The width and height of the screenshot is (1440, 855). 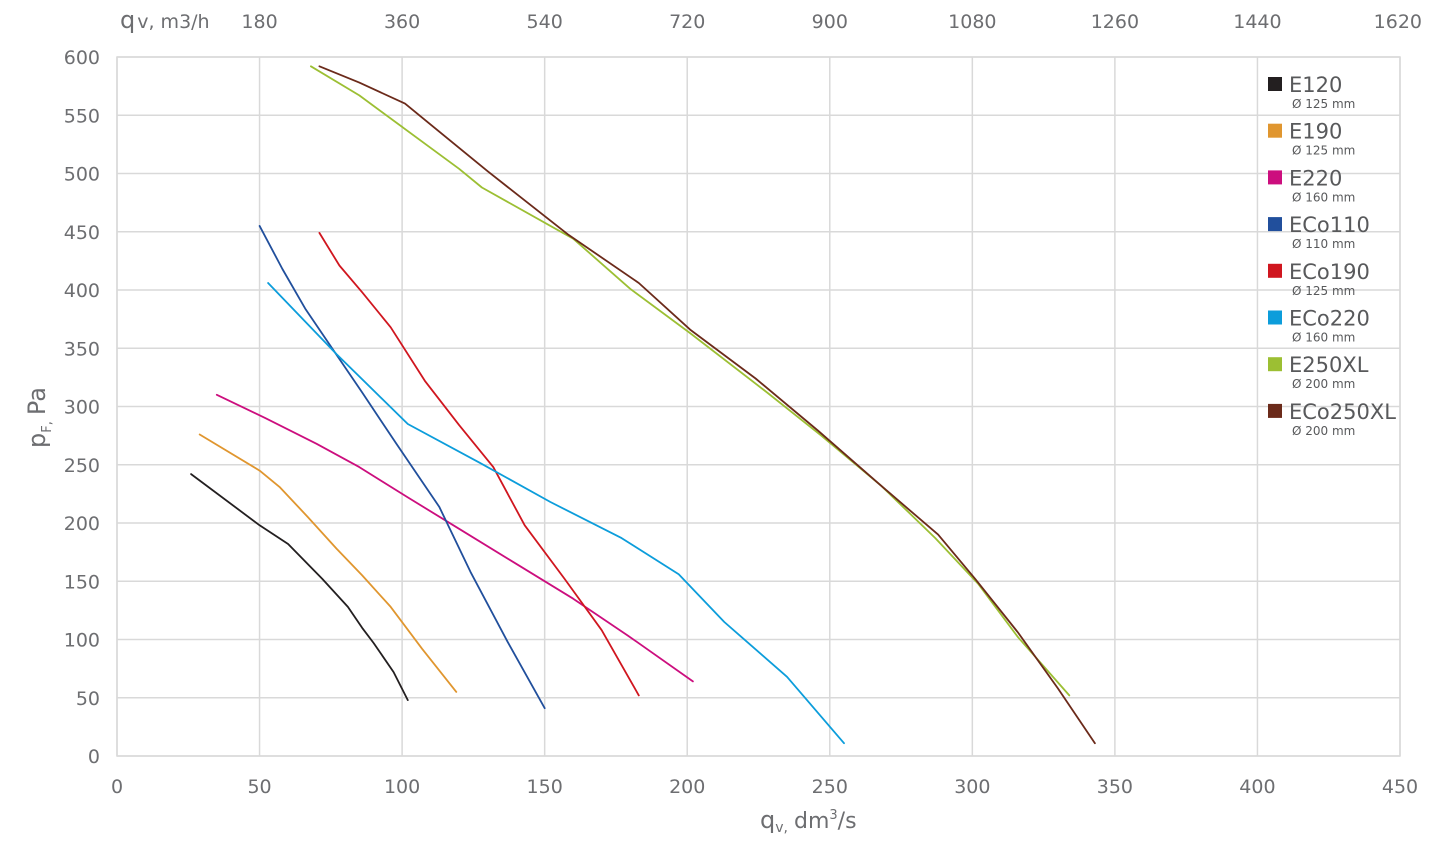 I want to click on y-tick-label: 600, so click(x=82, y=58).